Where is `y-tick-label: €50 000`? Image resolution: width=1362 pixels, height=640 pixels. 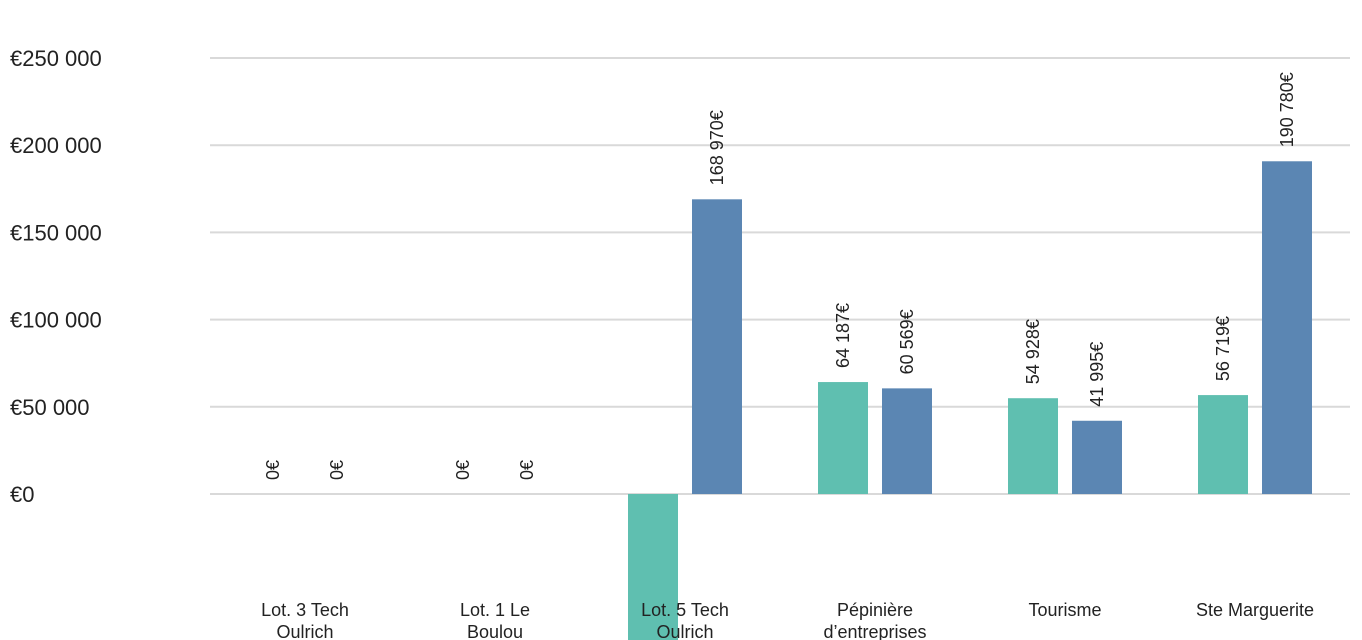
y-tick-label: €50 000 is located at coordinates (50, 407).